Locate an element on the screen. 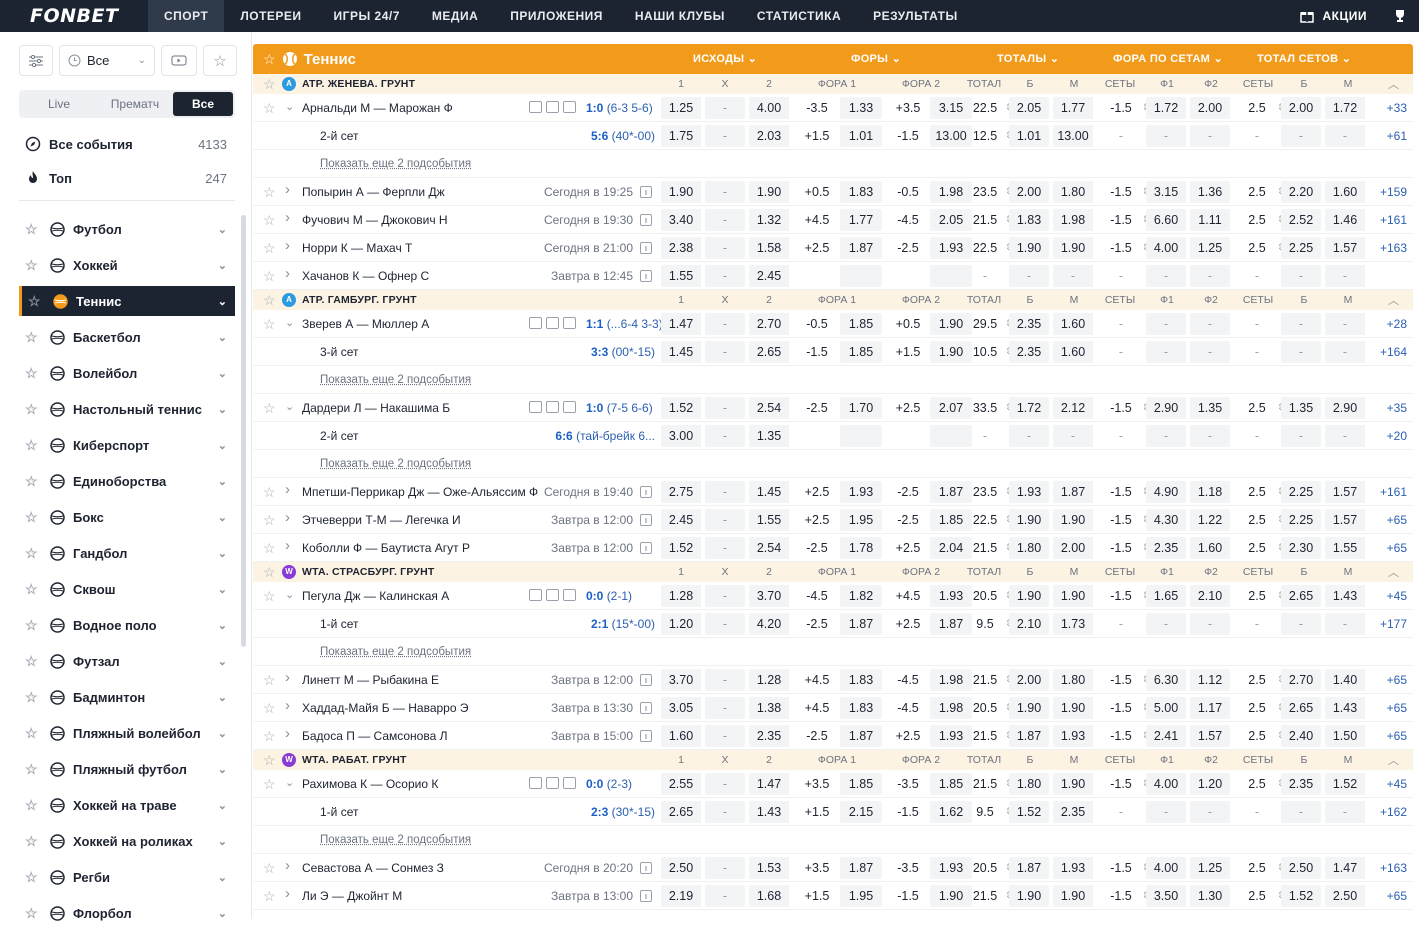 The image size is (1419, 928). sidebar-sport-item: ☆ Водное поло ⌄ is located at coordinates (127, 625).